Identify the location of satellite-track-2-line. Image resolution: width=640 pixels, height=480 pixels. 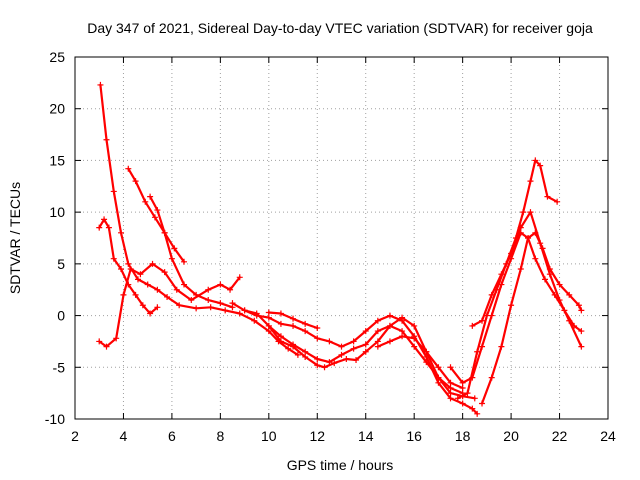
(128, 266).